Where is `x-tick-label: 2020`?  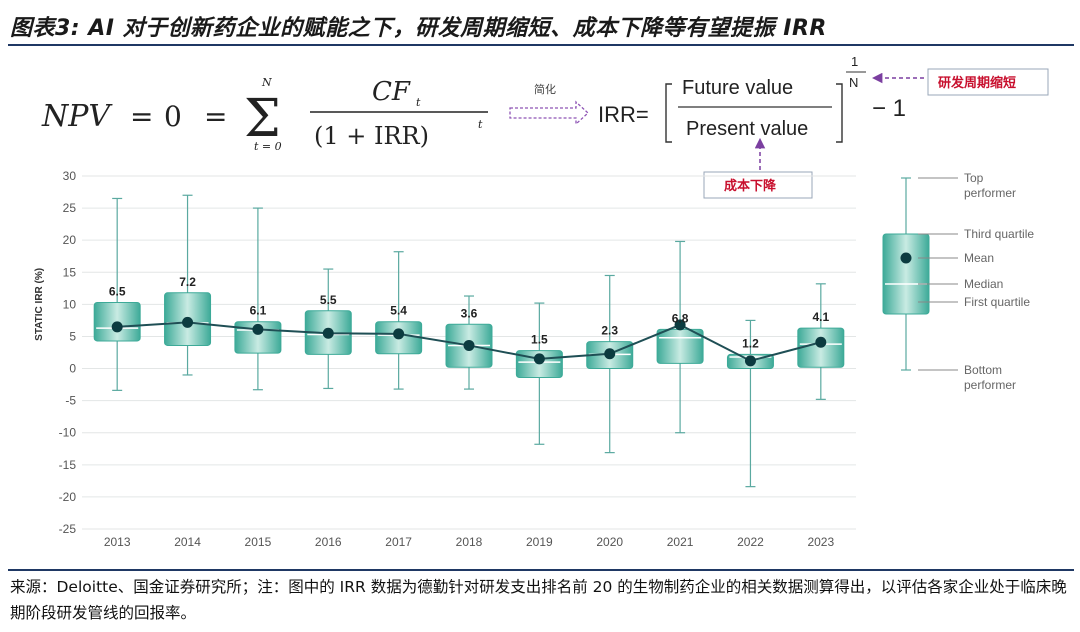 x-tick-label: 2020 is located at coordinates (609, 542).